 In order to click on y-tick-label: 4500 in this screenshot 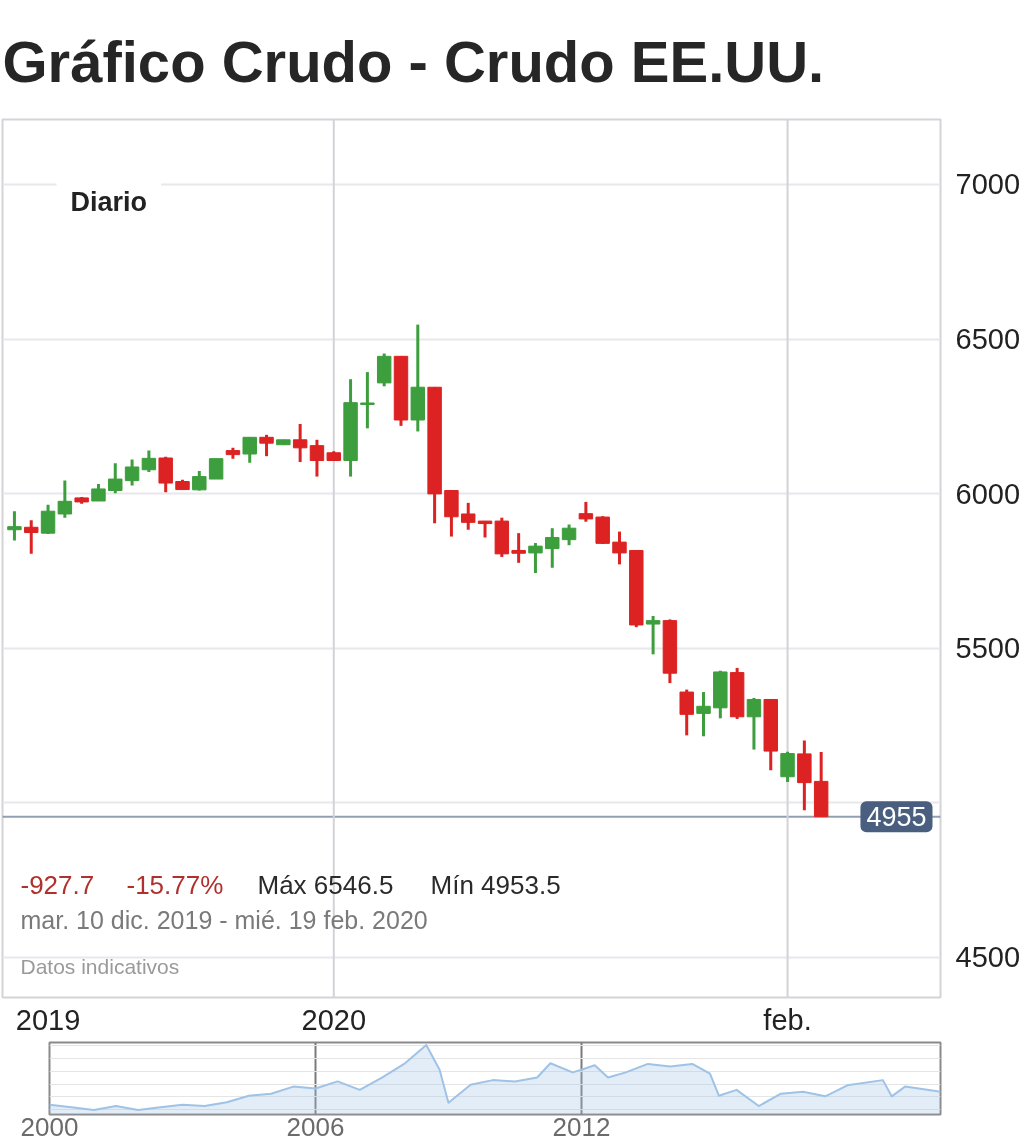, I will do `click(988, 957)`.